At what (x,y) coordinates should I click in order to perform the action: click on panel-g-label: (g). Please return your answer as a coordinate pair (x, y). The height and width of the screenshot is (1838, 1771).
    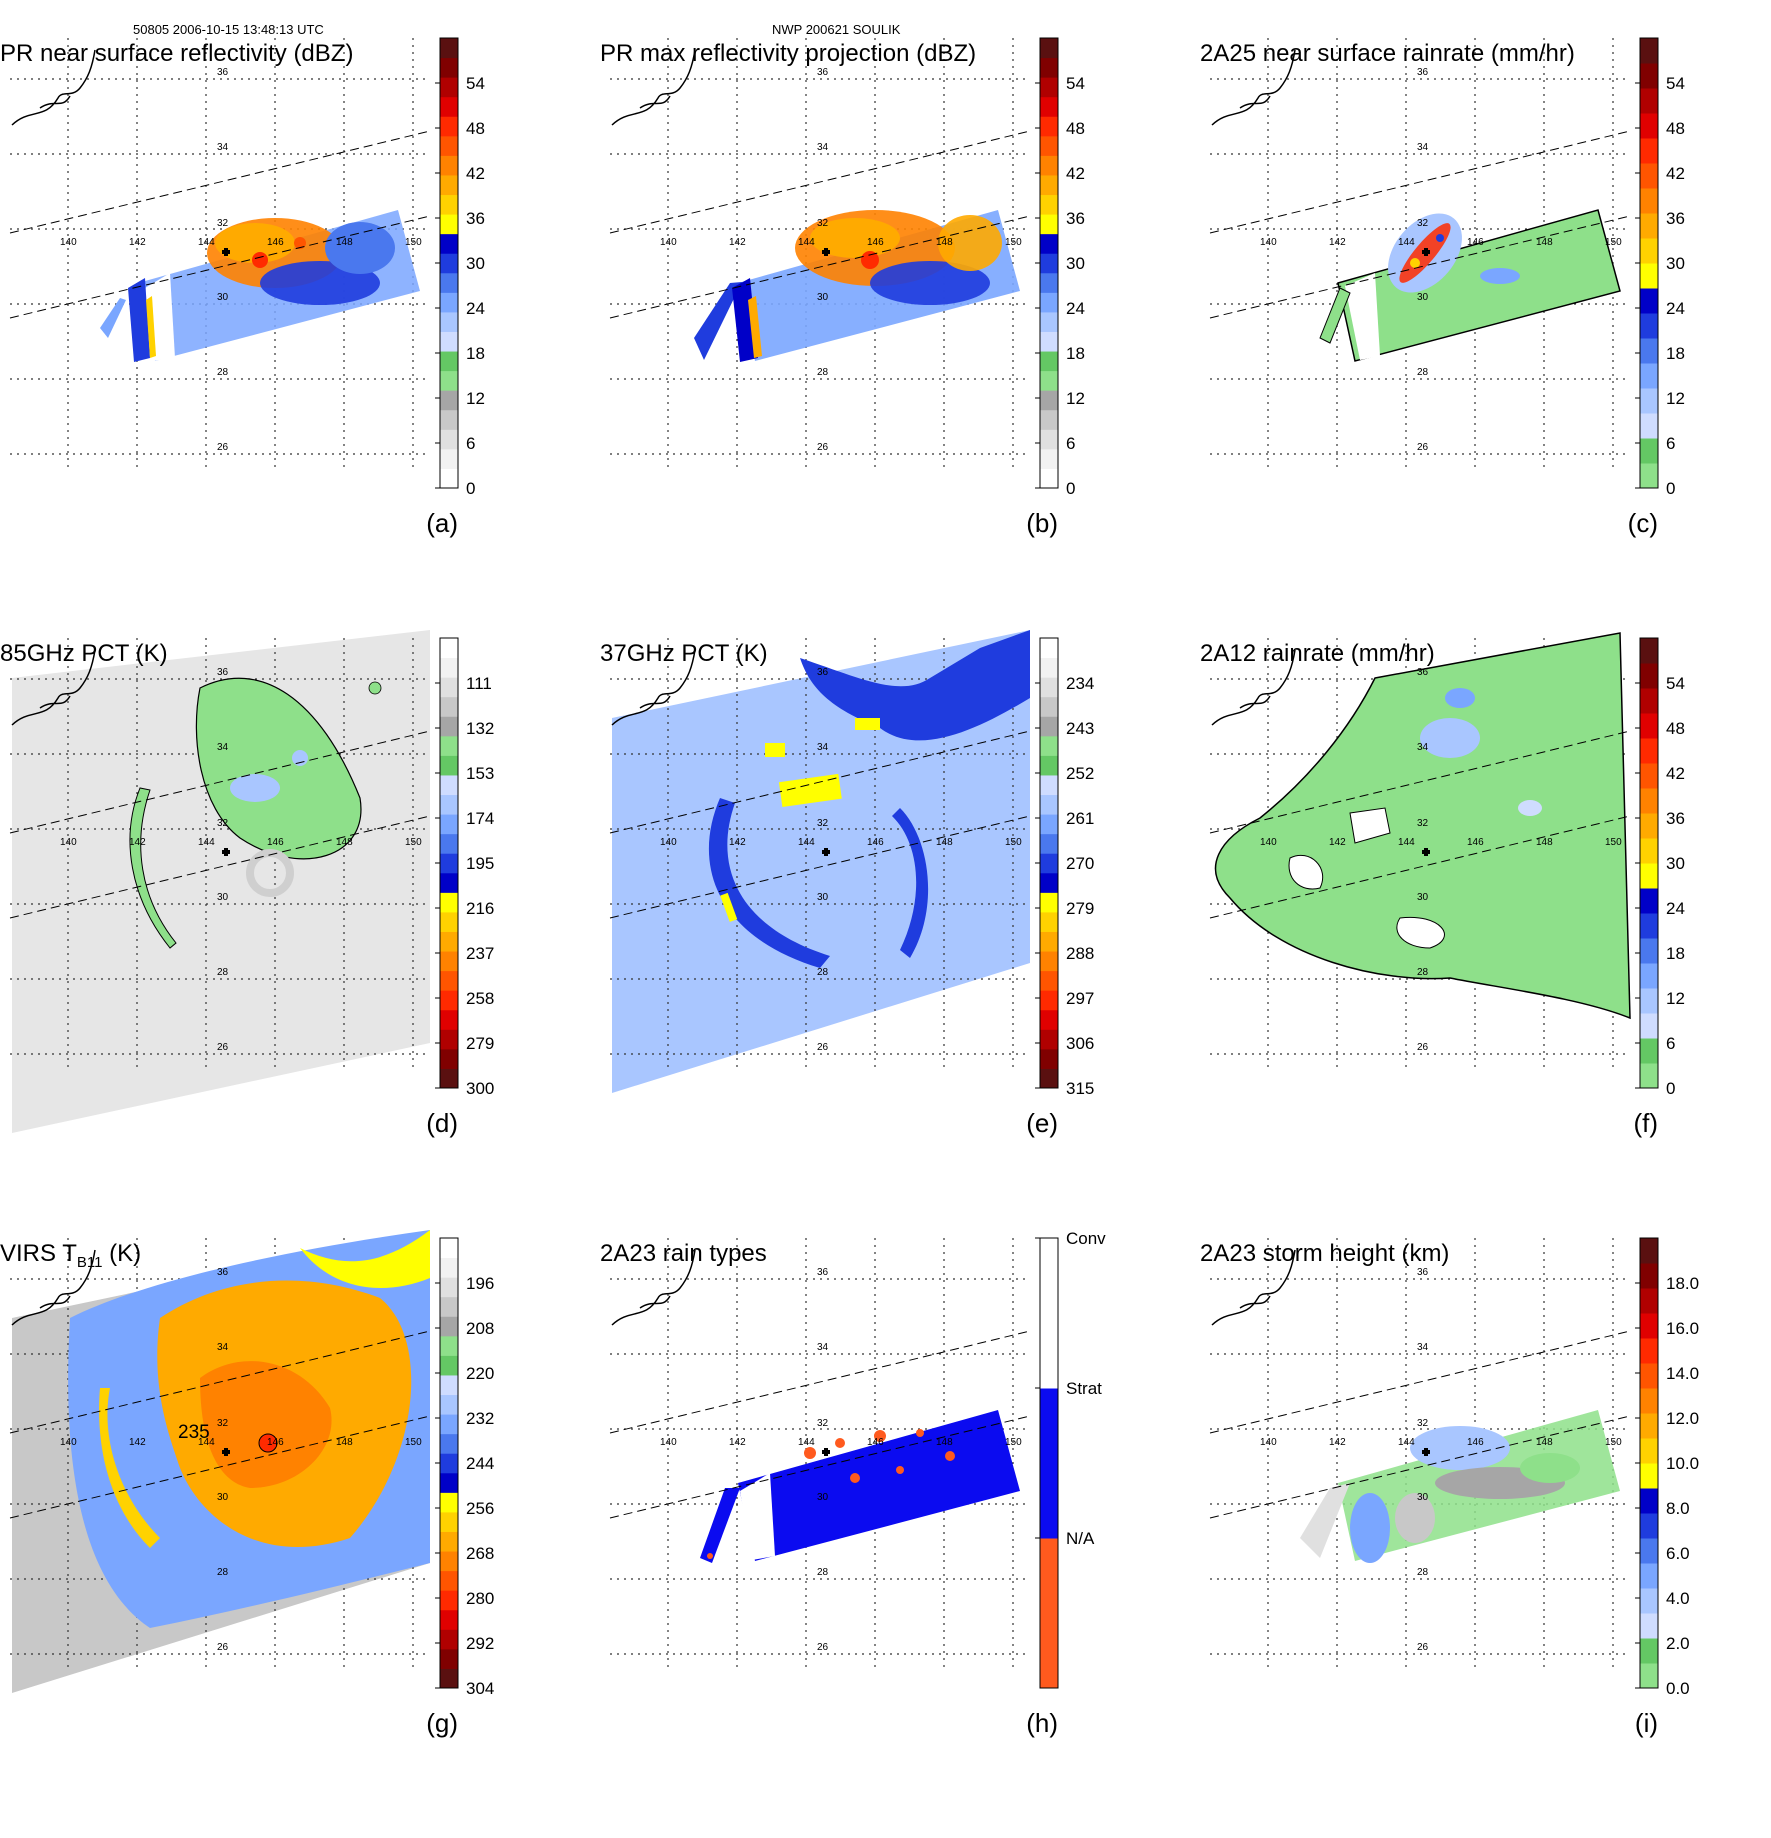
    Looking at the image, I should click on (442, 1723).